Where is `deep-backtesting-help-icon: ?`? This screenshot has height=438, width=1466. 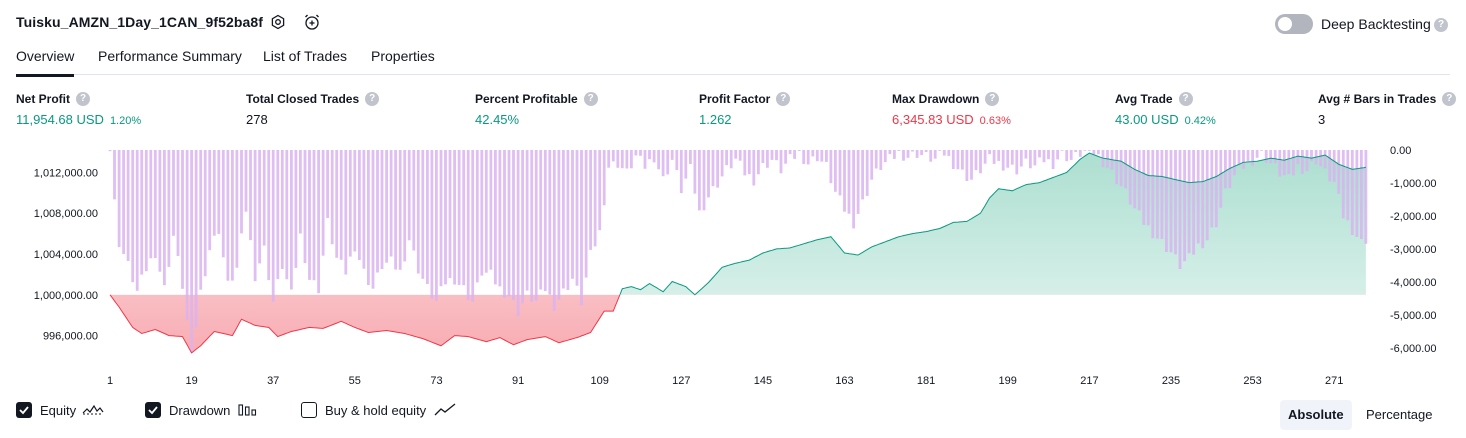
deep-backtesting-help-icon: ? is located at coordinates (1441, 25).